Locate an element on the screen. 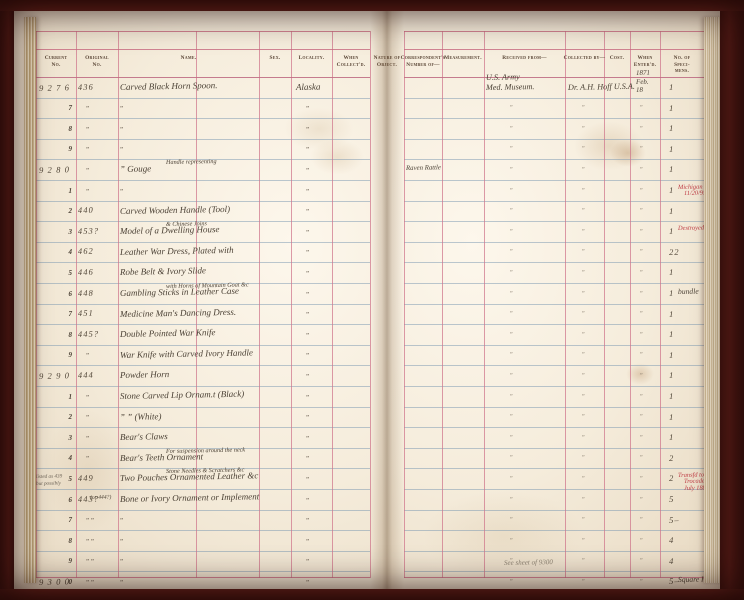 The height and width of the screenshot is (600, 744). current-no-digit: 9 is located at coordinates (70, 561).